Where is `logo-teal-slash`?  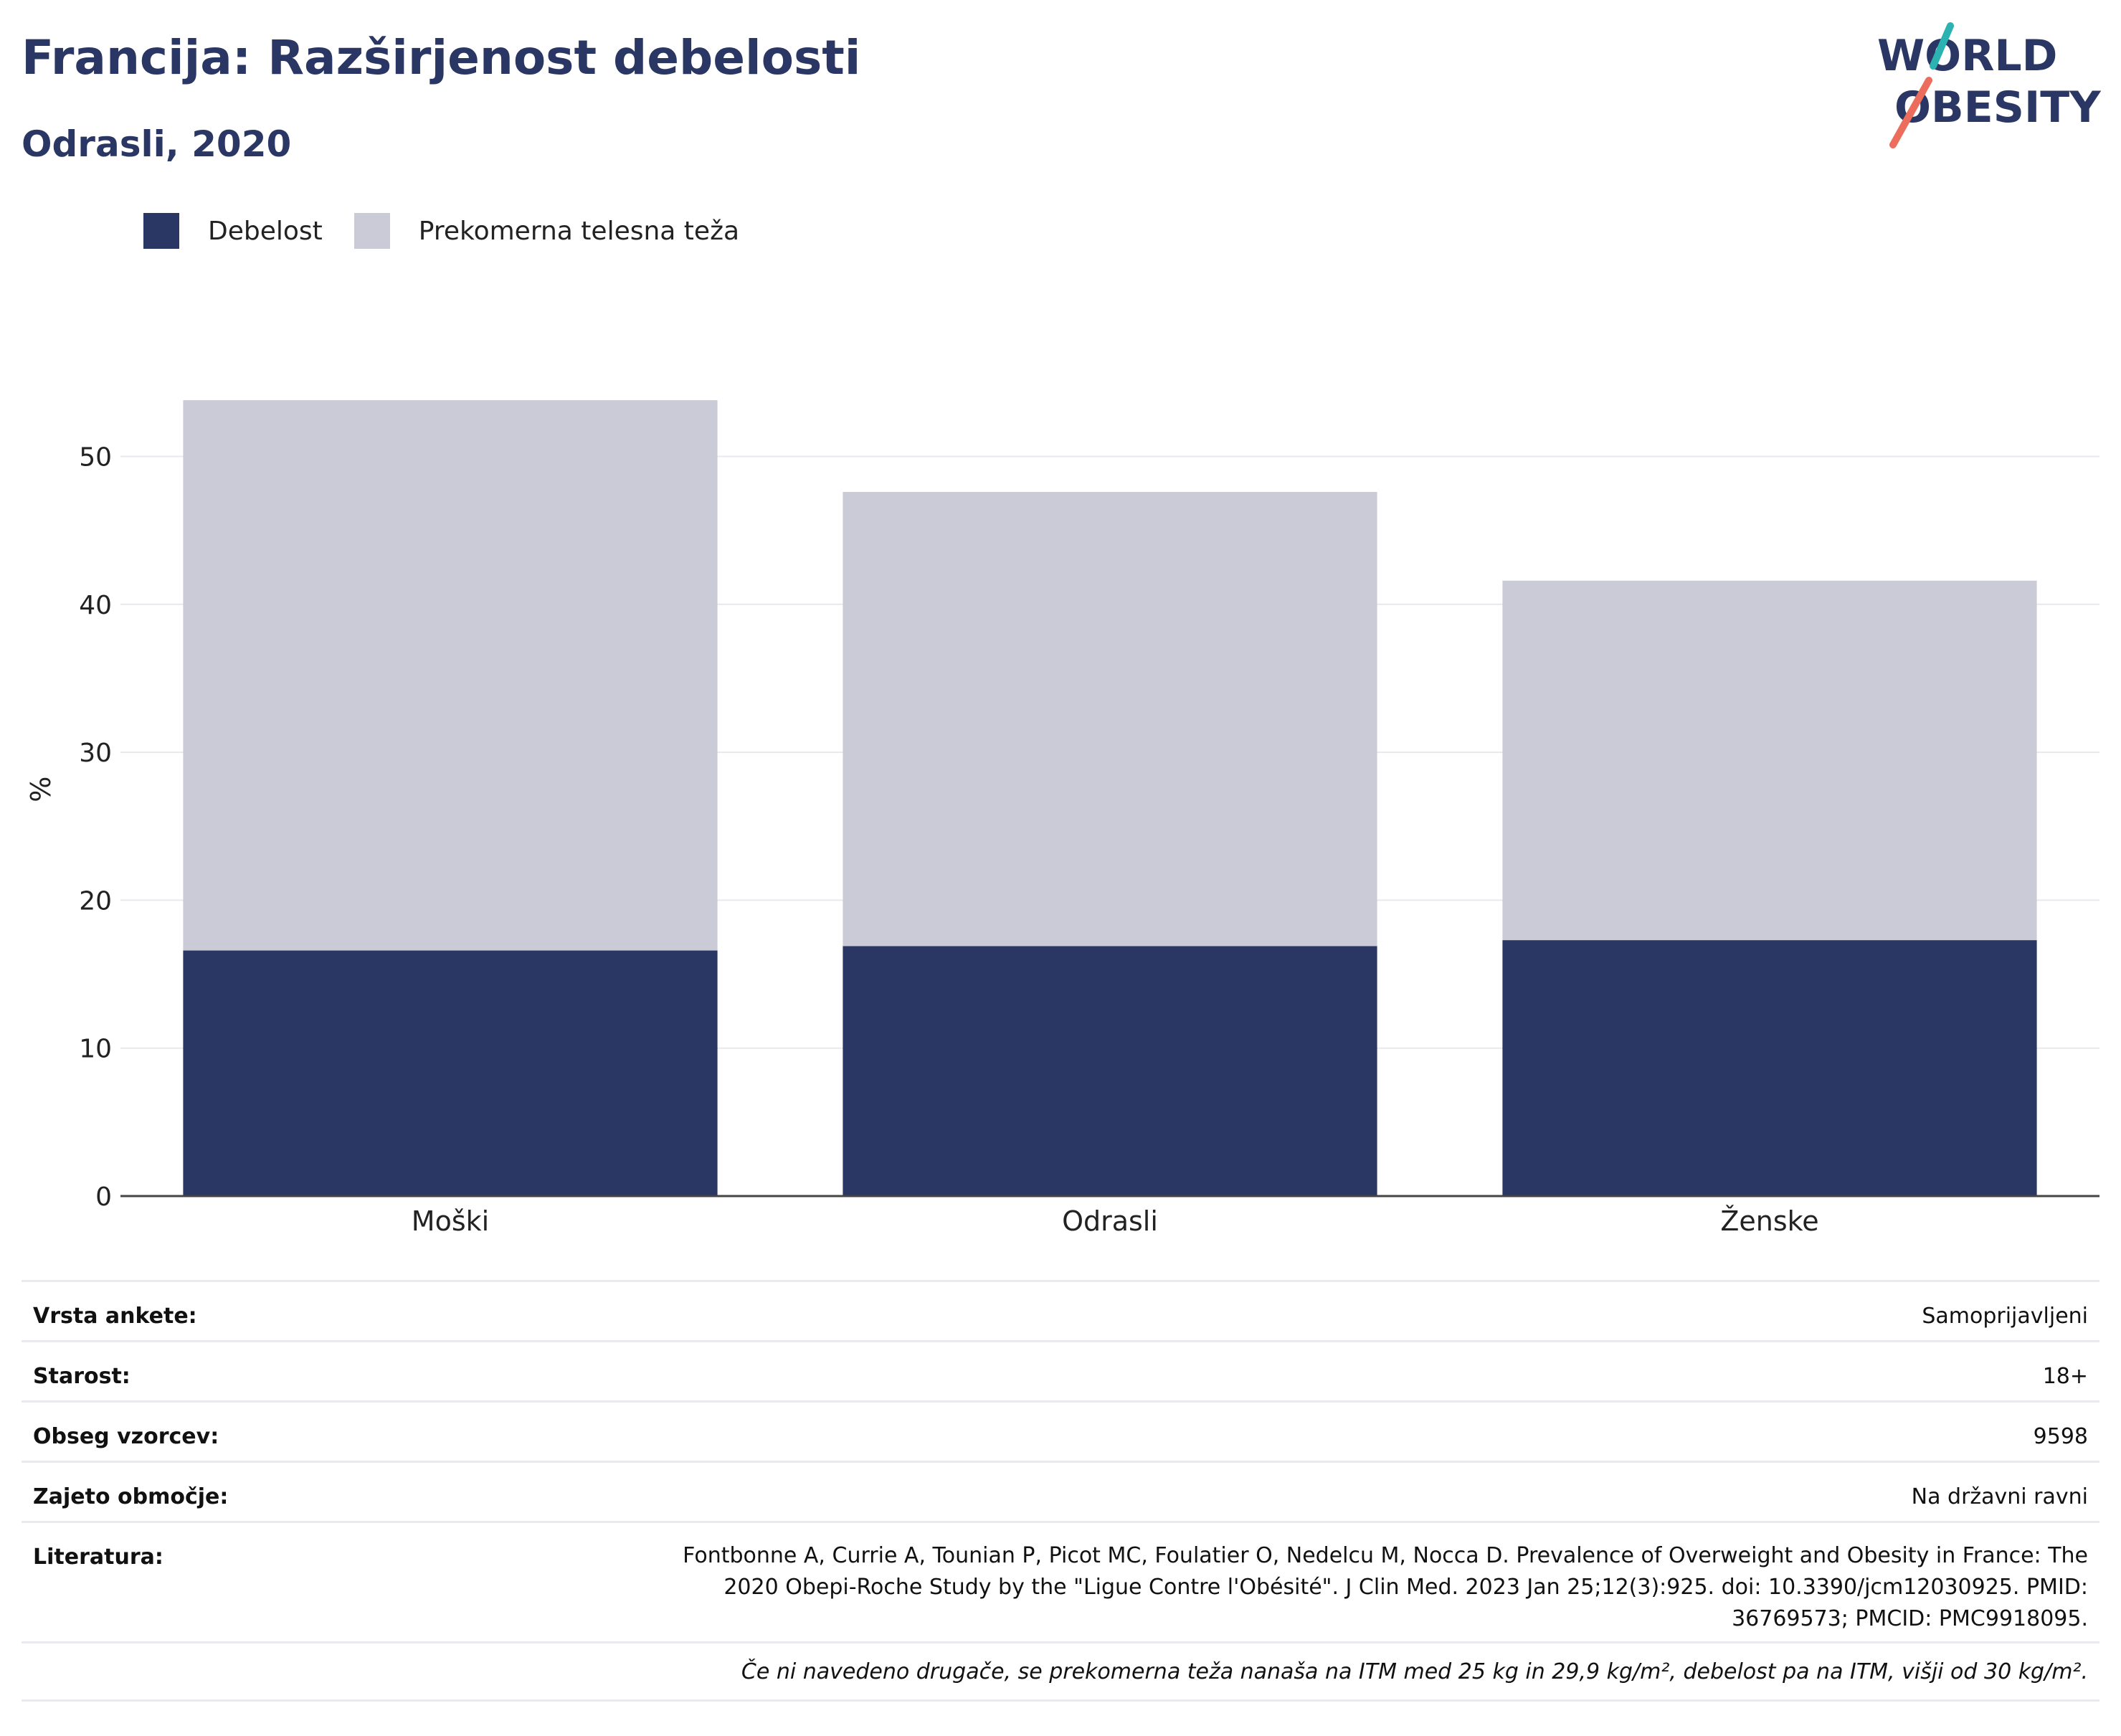 logo-teal-slash is located at coordinates (1942, 46).